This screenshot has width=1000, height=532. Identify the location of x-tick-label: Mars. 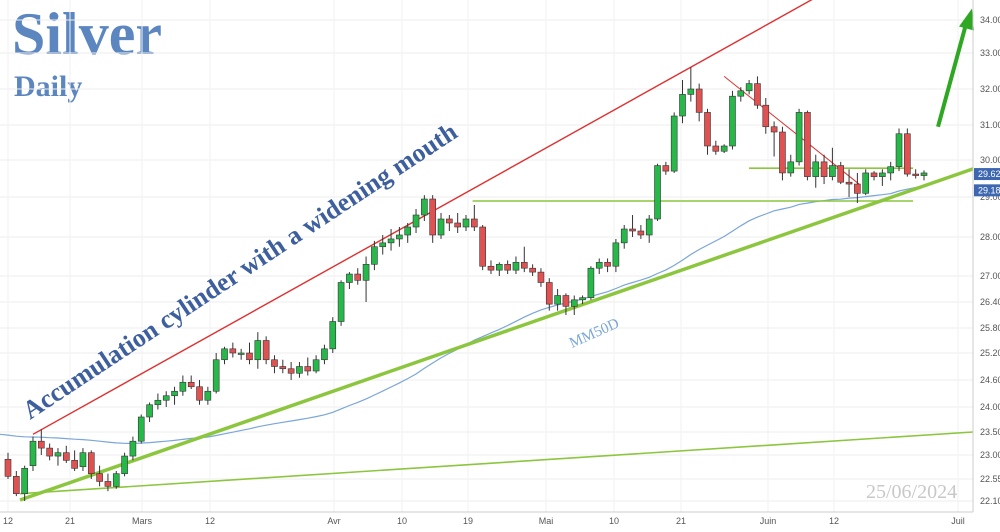
(142, 521).